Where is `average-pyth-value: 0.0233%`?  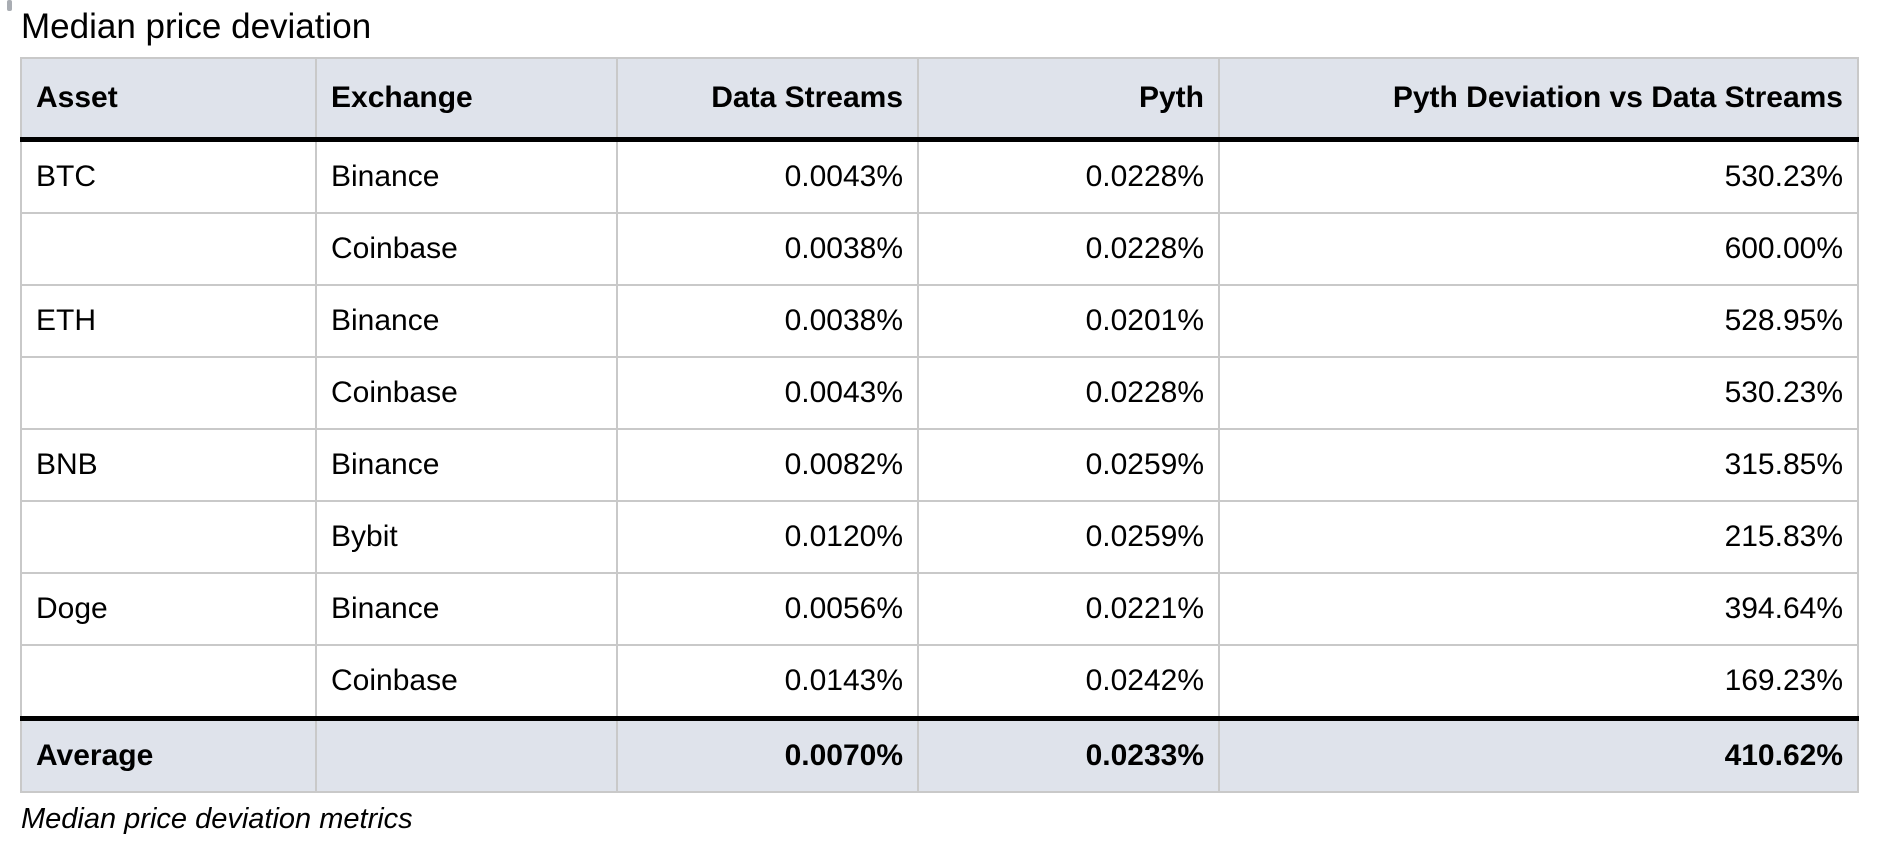 average-pyth-value: 0.0233% is located at coordinates (1068, 754).